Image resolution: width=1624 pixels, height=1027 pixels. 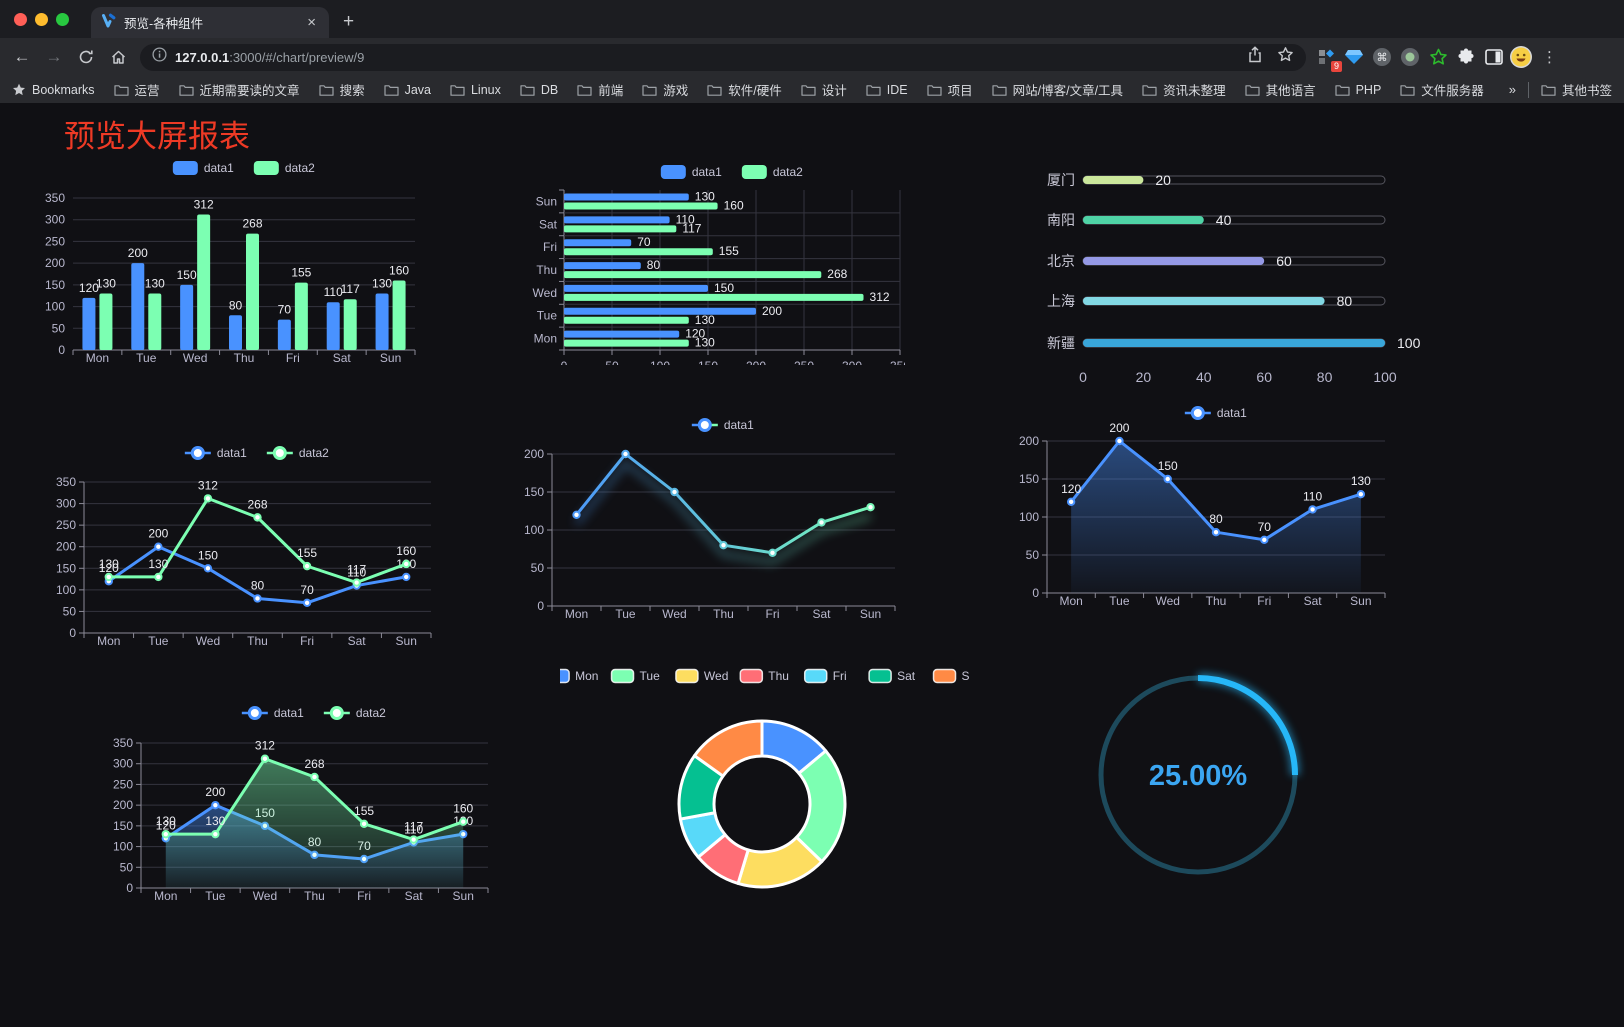 What do you see at coordinates (665, 89) in the screenshot?
I see `bookmark-folder: 游戏` at bounding box center [665, 89].